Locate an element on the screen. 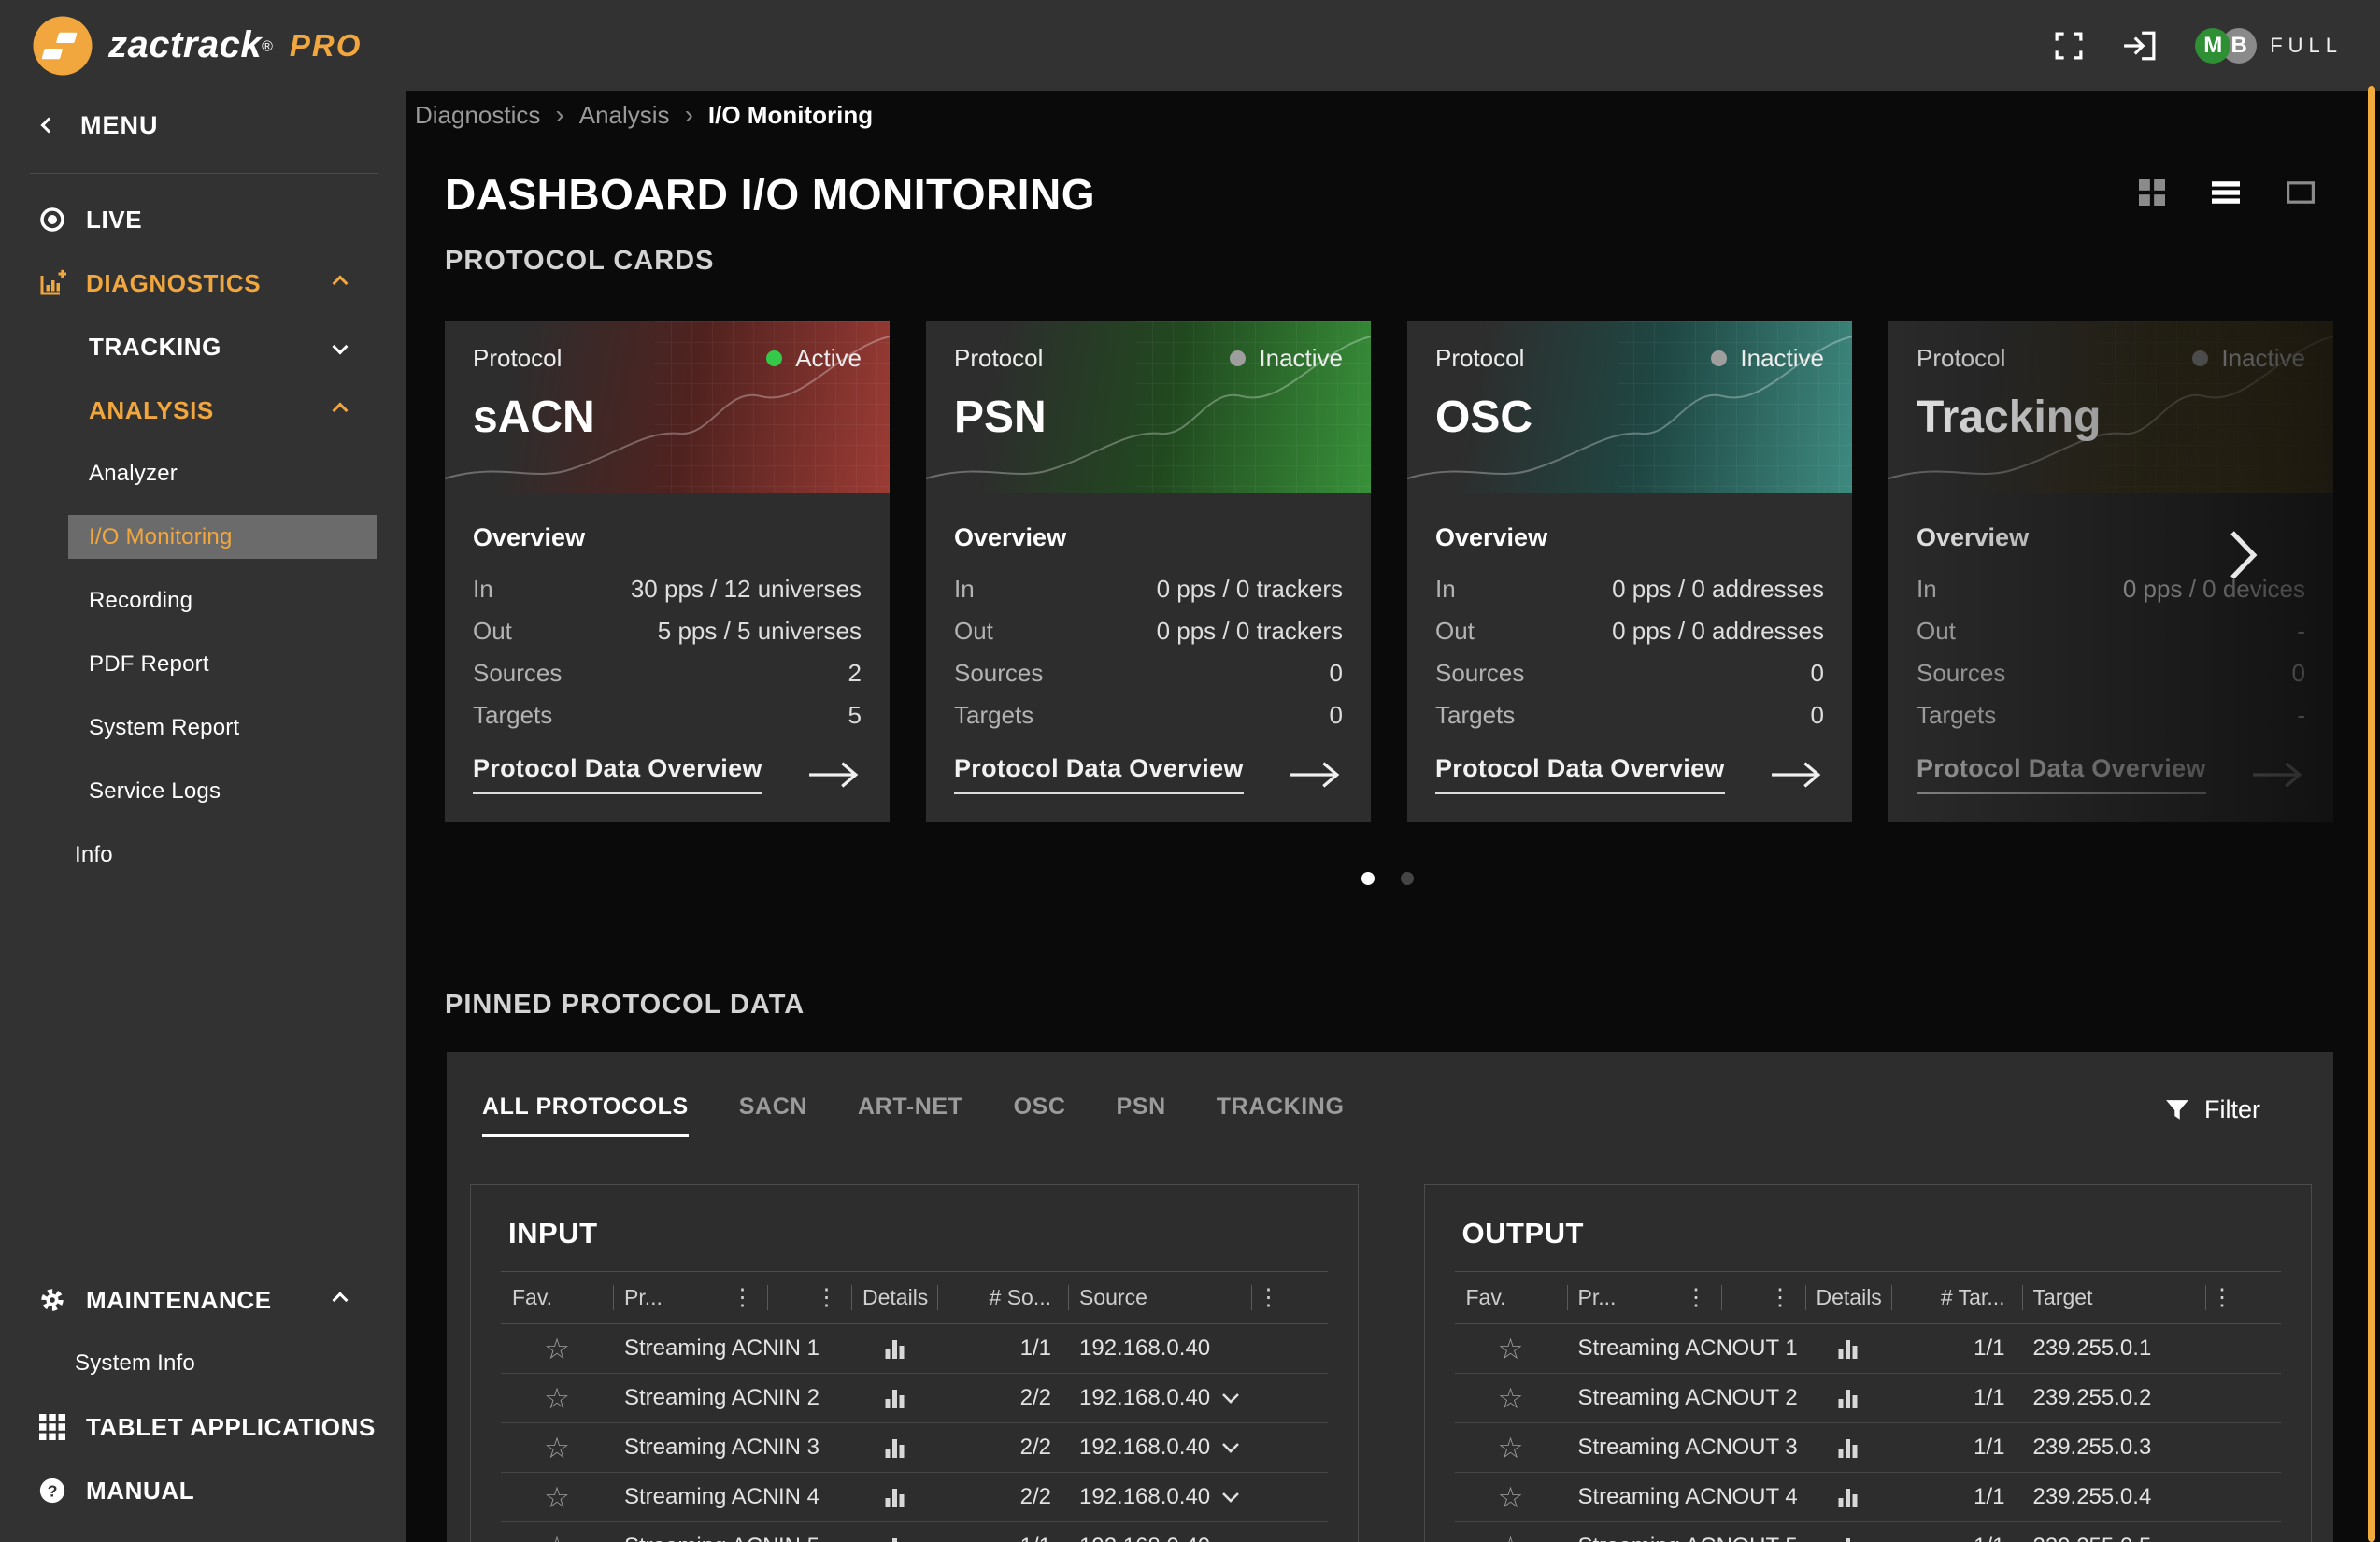 The image size is (2380, 1542). sidebar-item-tracking: TRACKING is located at coordinates (203, 346).